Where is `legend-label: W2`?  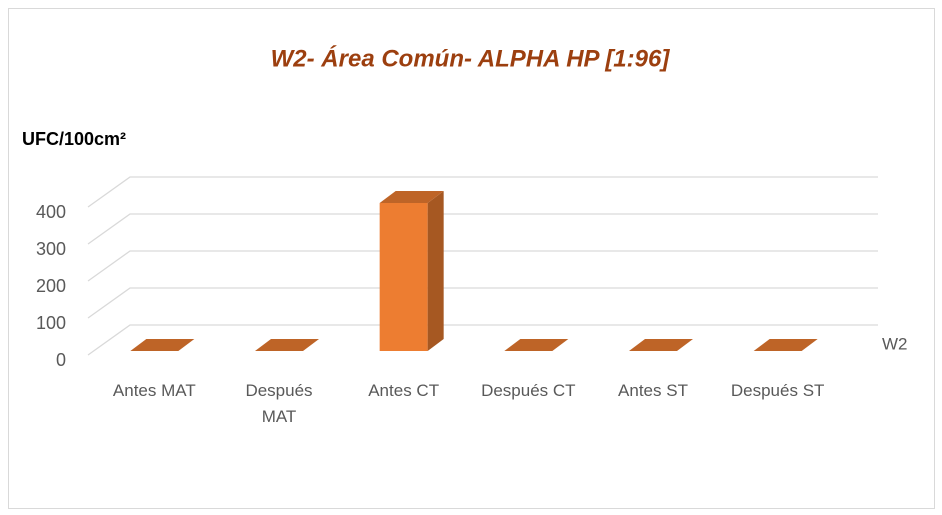 legend-label: W2 is located at coordinates (895, 343).